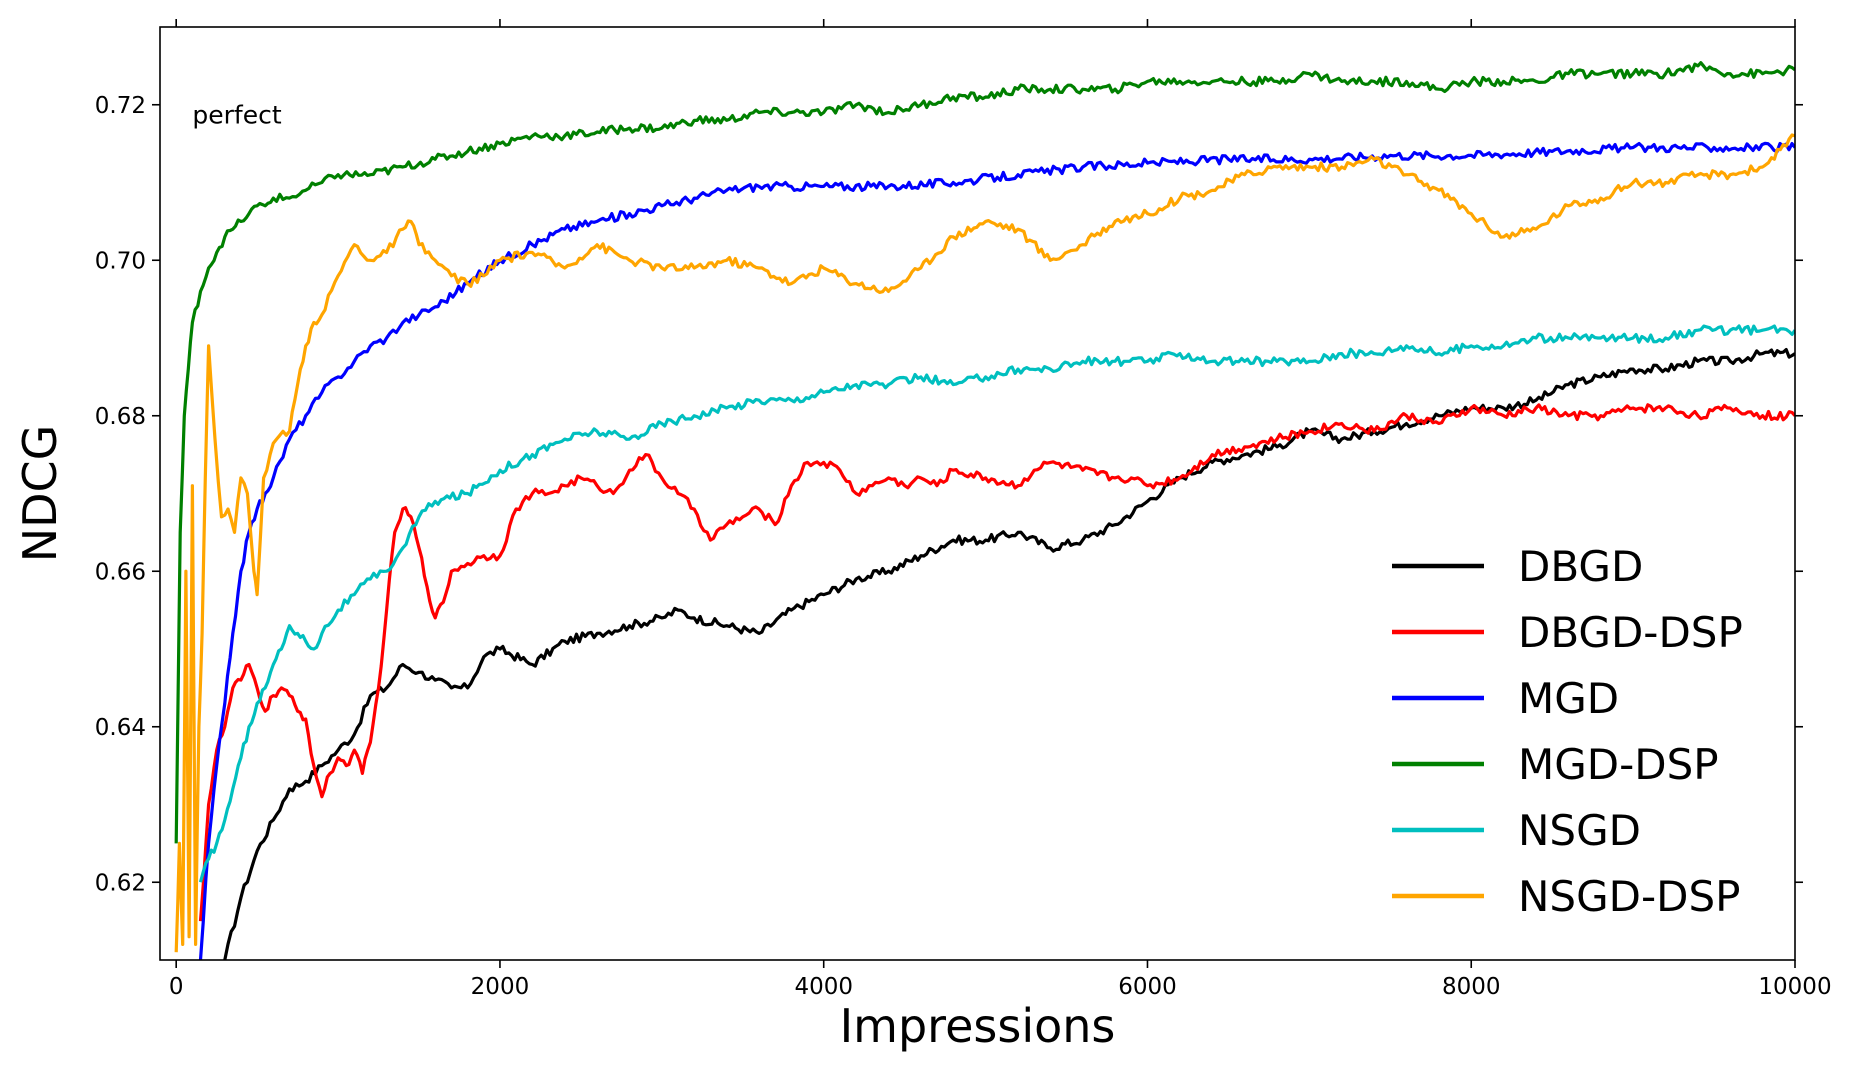 The image size is (1853, 1080). I want to click on x-axis-title: Impressions, so click(978, 1026).